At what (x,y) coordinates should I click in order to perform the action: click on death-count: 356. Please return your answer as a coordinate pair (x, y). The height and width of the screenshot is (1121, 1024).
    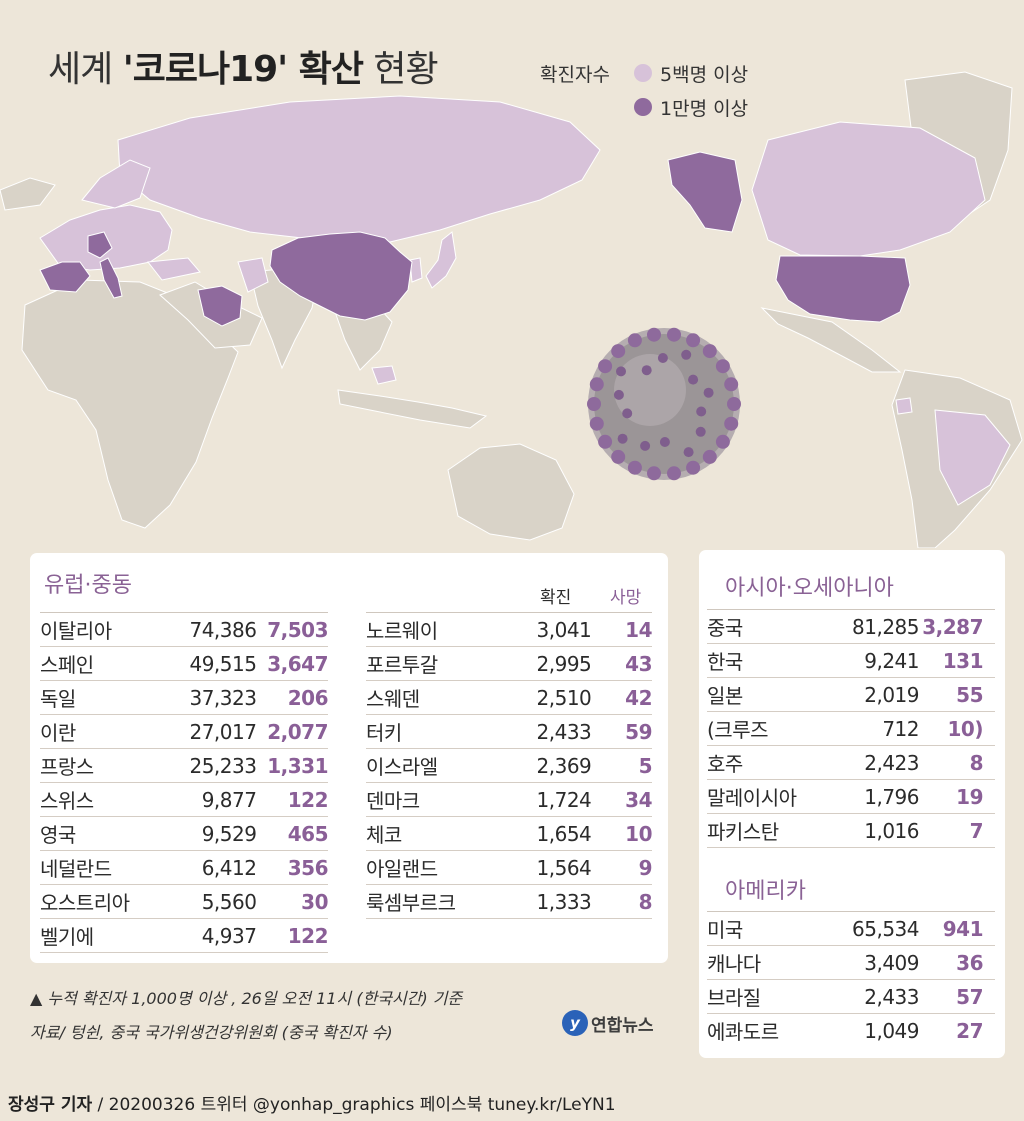
    Looking at the image, I should click on (308, 867).